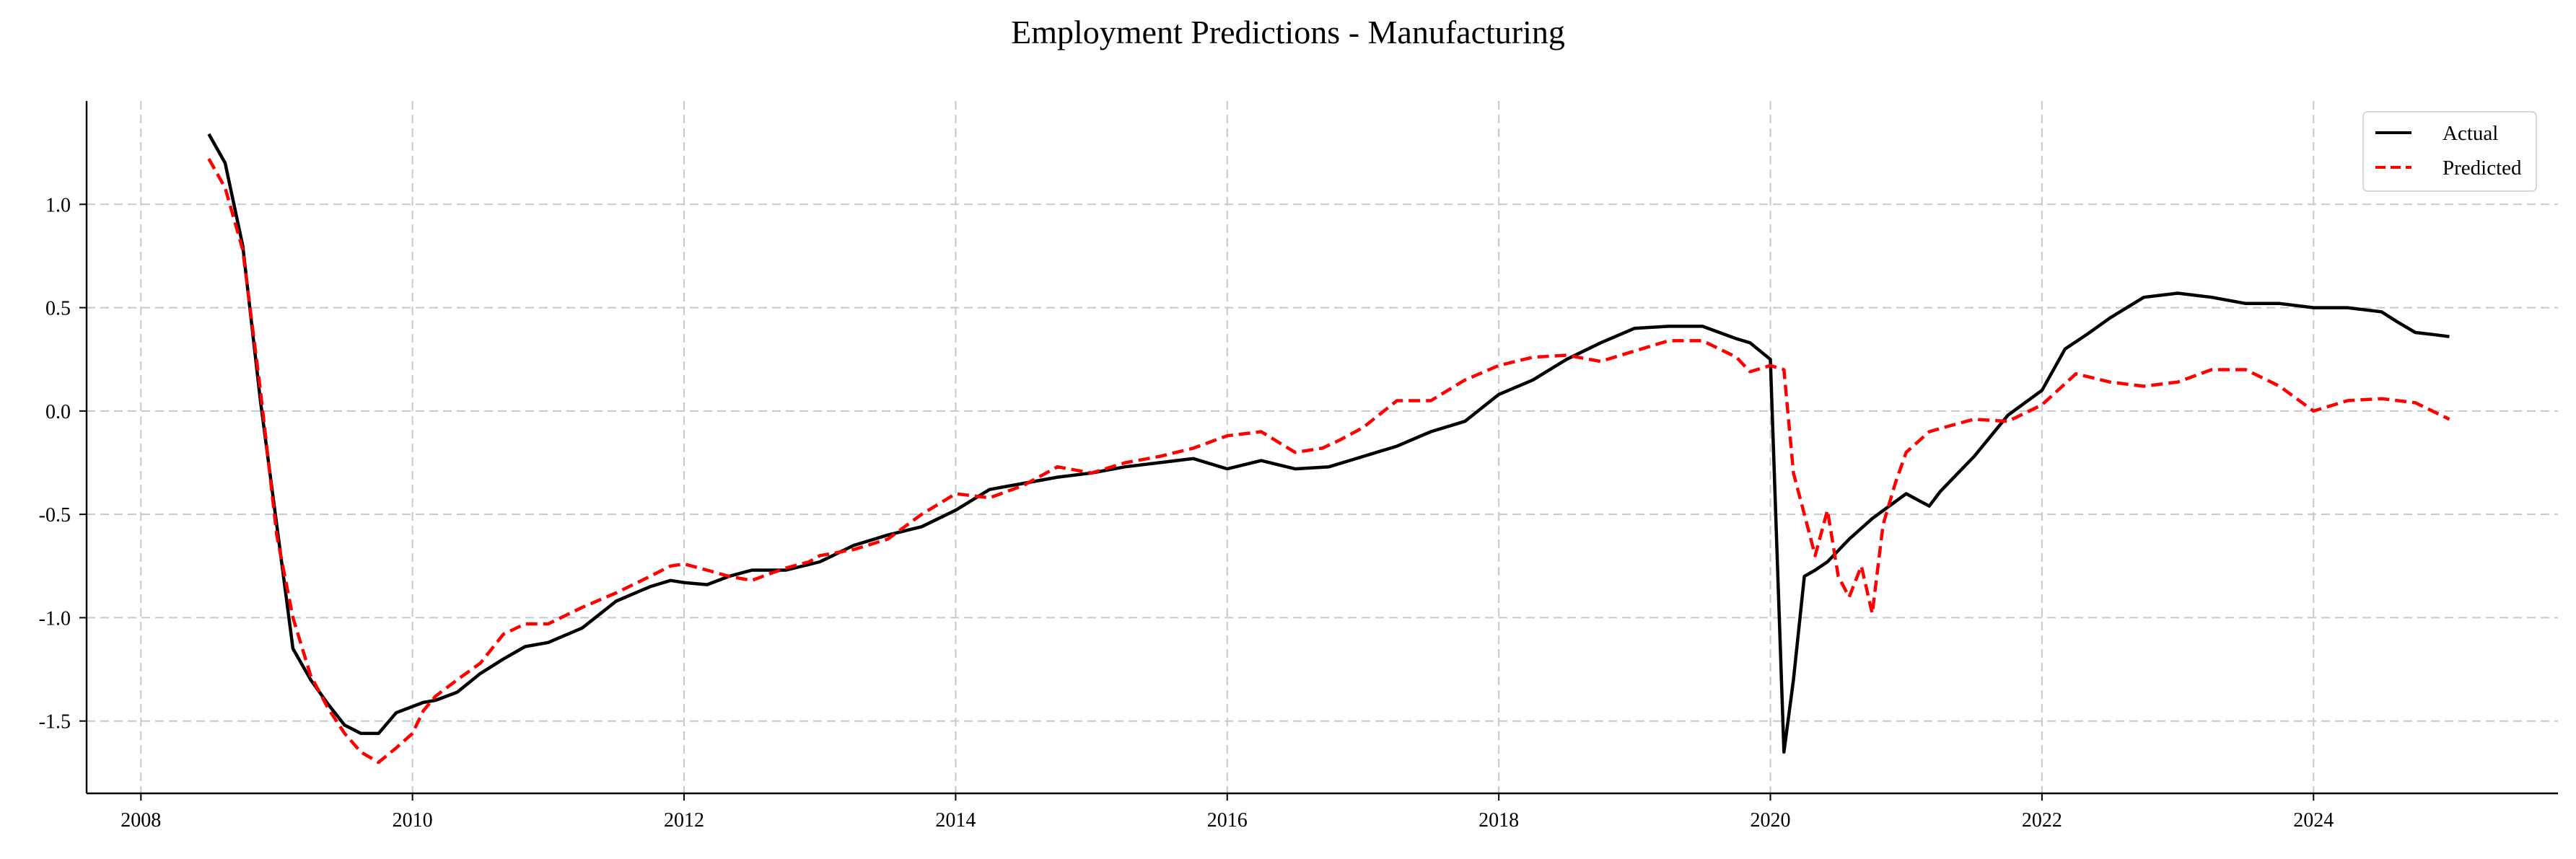 This screenshot has height=859, width=2576. What do you see at coordinates (2313, 820) in the screenshot?
I see `x-tick-label: 2024` at bounding box center [2313, 820].